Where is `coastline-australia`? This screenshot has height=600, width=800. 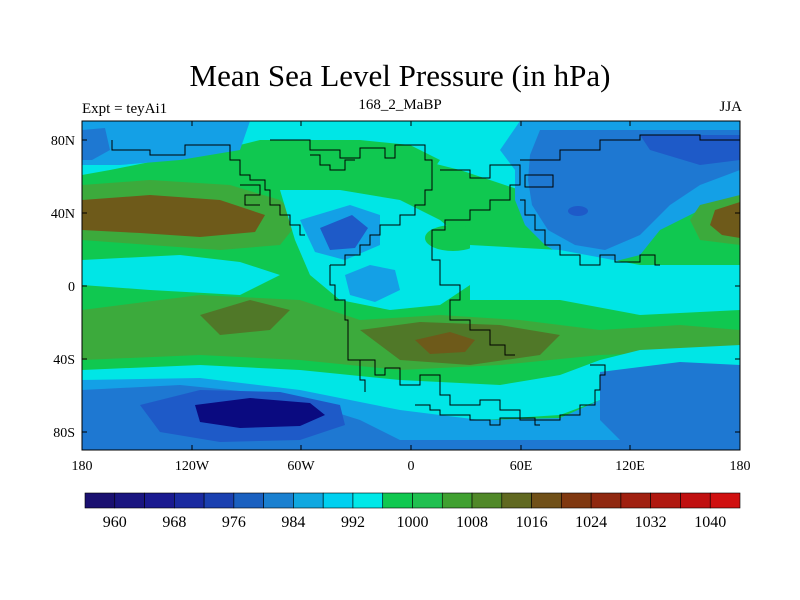
coastline-australia is located at coordinates (483, 390).